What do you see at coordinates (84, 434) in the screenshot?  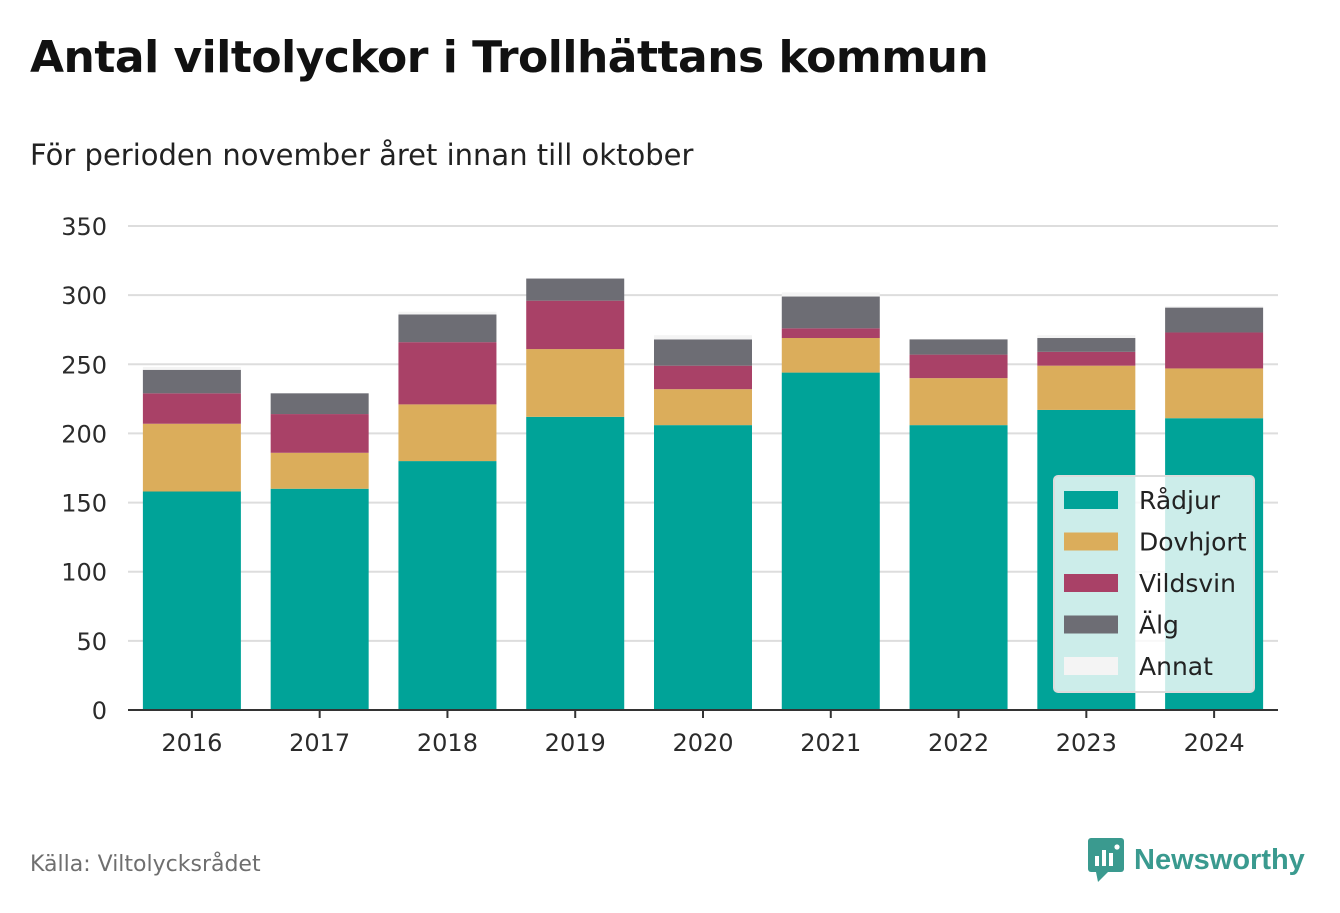 I see `y-tick-label: 200` at bounding box center [84, 434].